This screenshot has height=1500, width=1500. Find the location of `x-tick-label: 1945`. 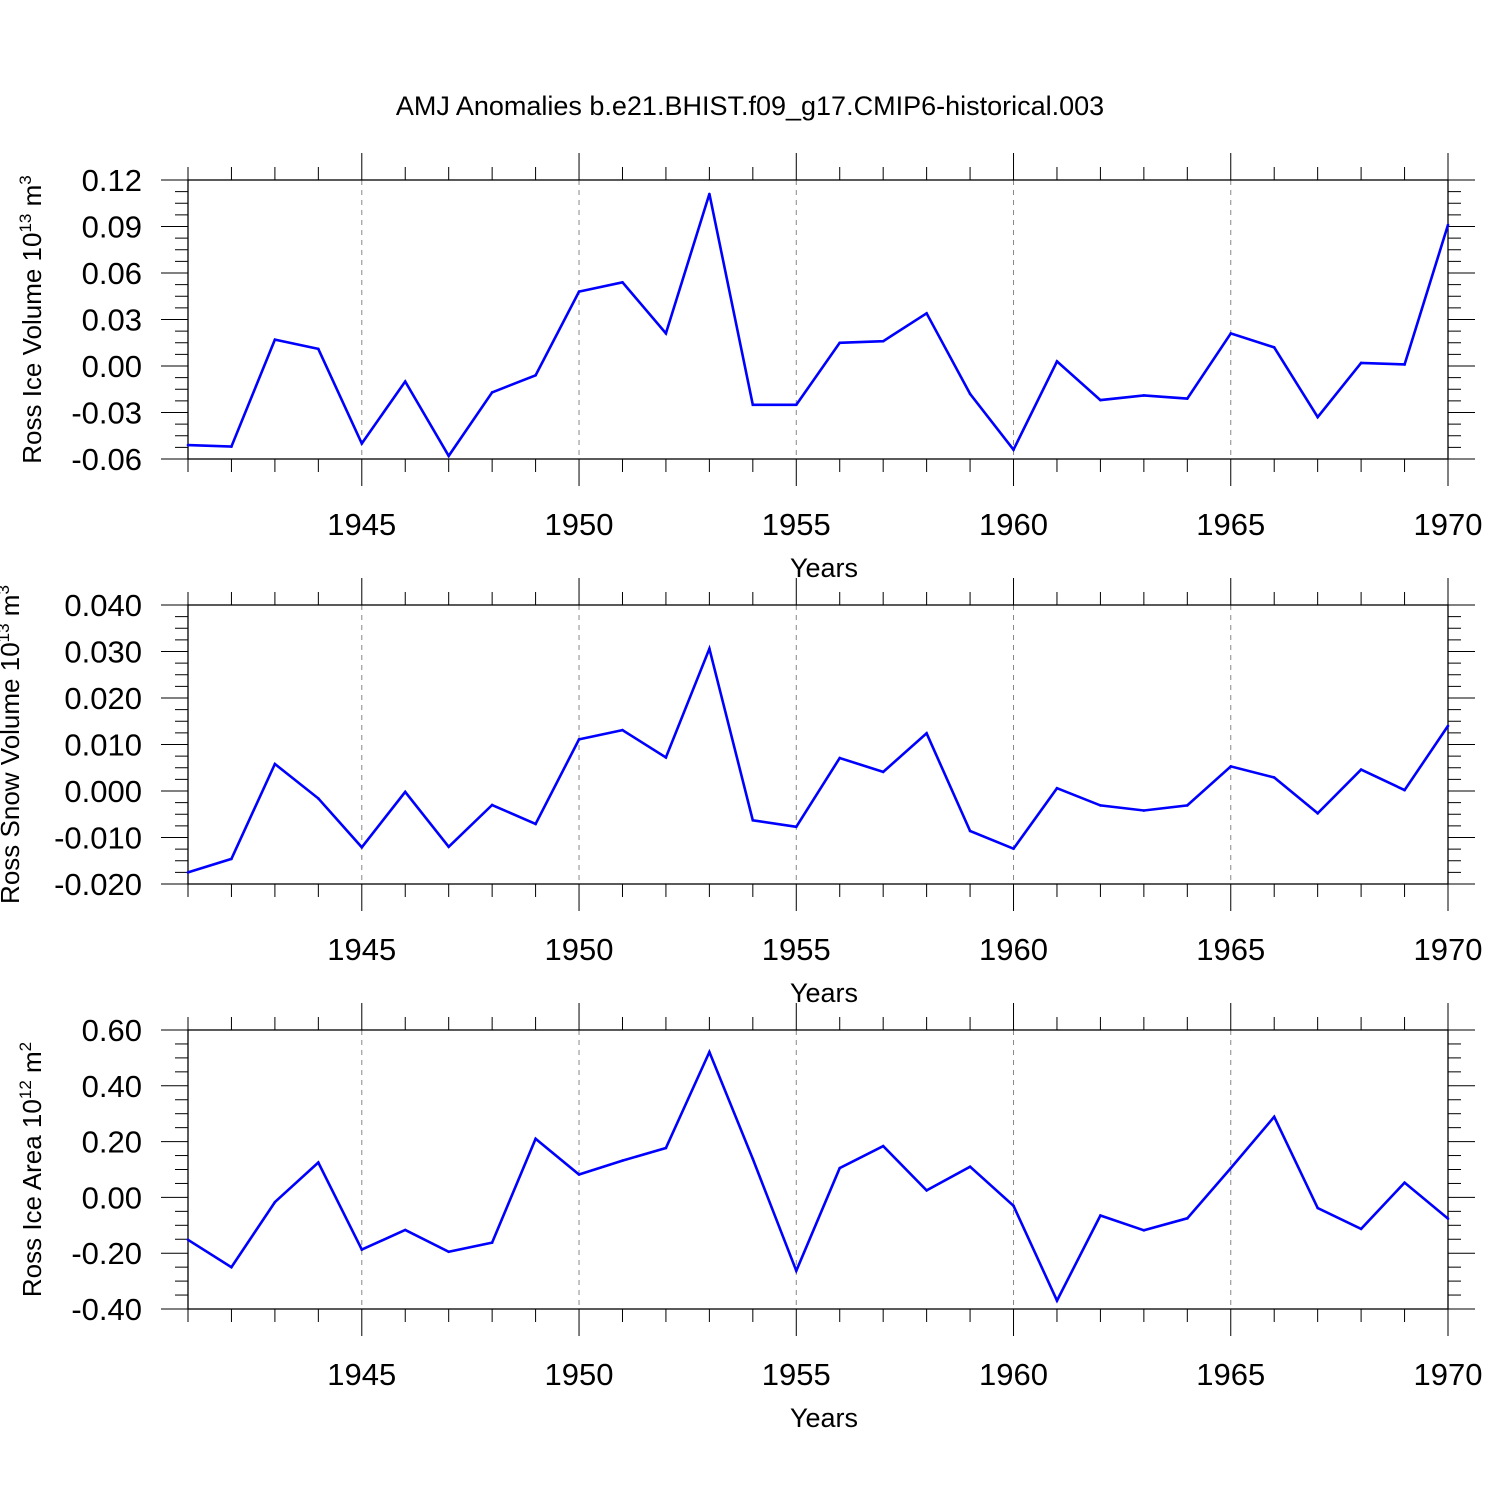

x-tick-label: 1945 is located at coordinates (361, 1374).